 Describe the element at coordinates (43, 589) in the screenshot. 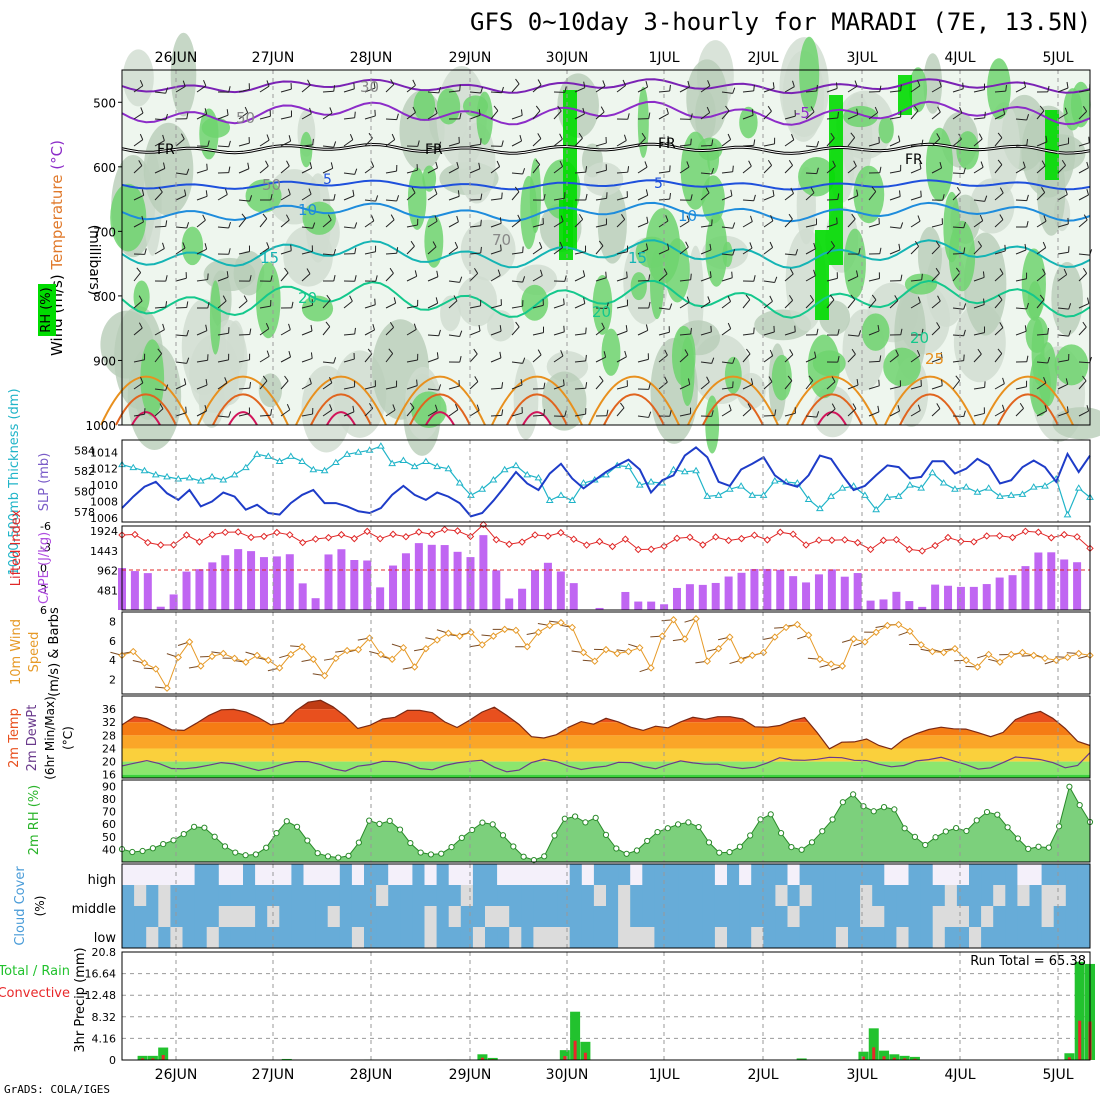

I see `li-tick-label: 3` at that location.